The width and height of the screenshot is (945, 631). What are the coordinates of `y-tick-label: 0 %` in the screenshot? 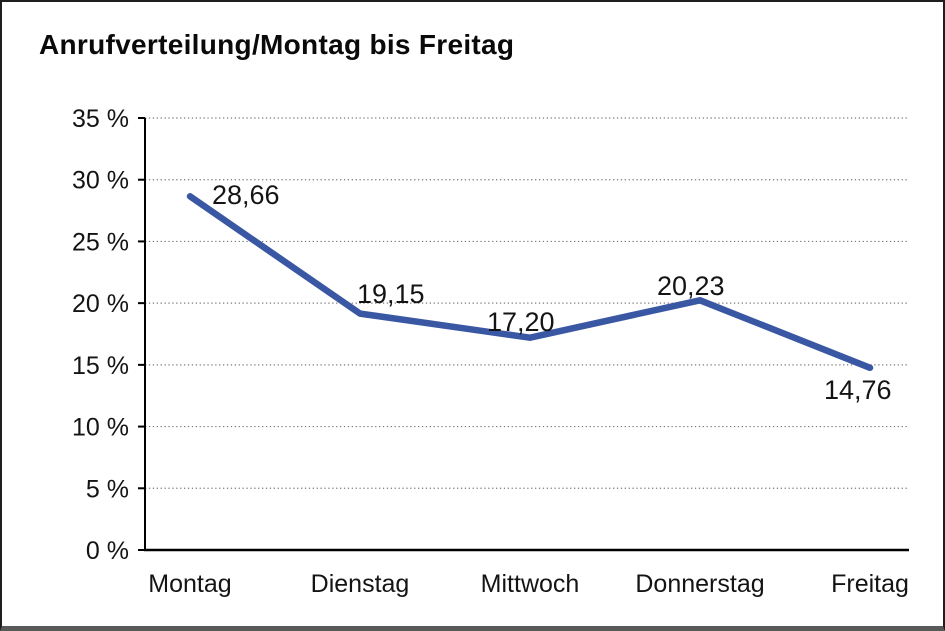 It's located at (107, 551).